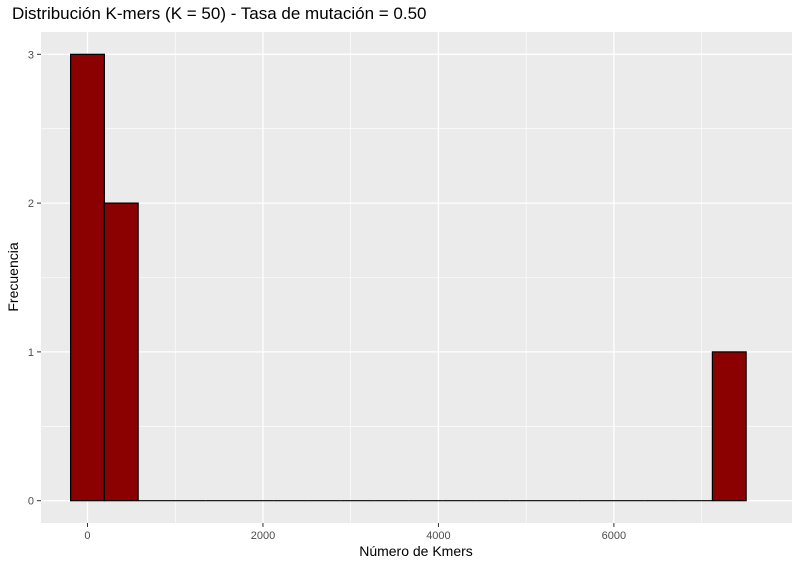  What do you see at coordinates (31, 502) in the screenshot?
I see `y-tick-label: 0` at bounding box center [31, 502].